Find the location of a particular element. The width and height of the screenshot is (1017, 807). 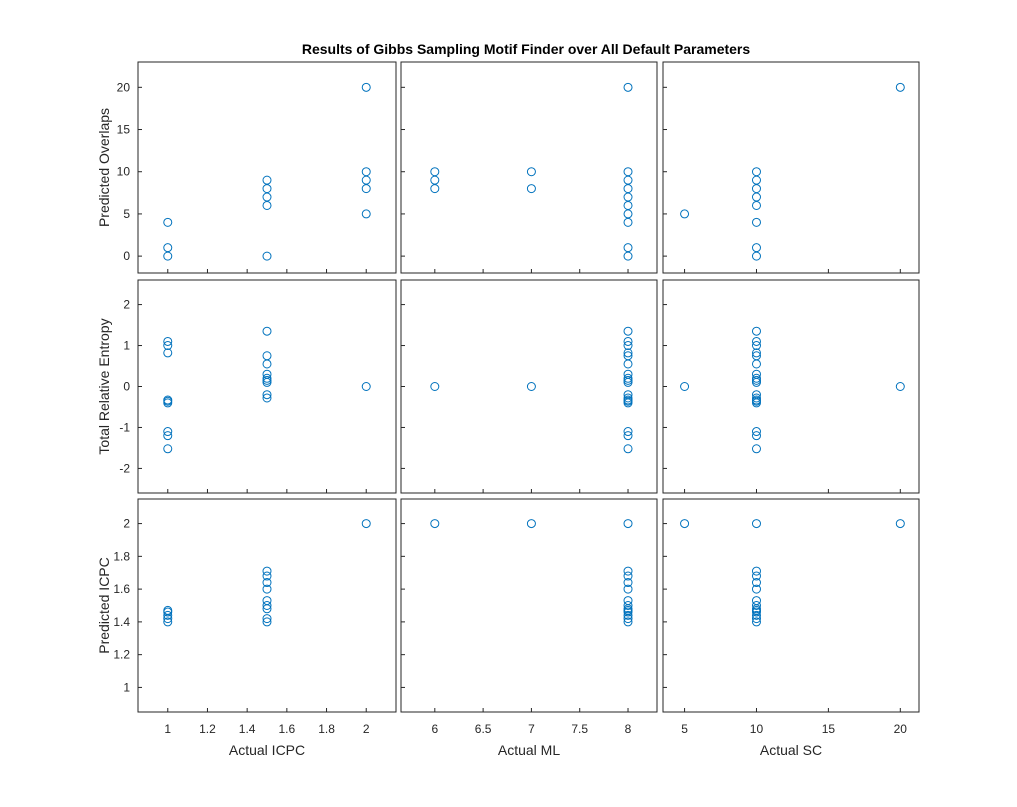

x-tick-label: 7 is located at coordinates (531, 729).